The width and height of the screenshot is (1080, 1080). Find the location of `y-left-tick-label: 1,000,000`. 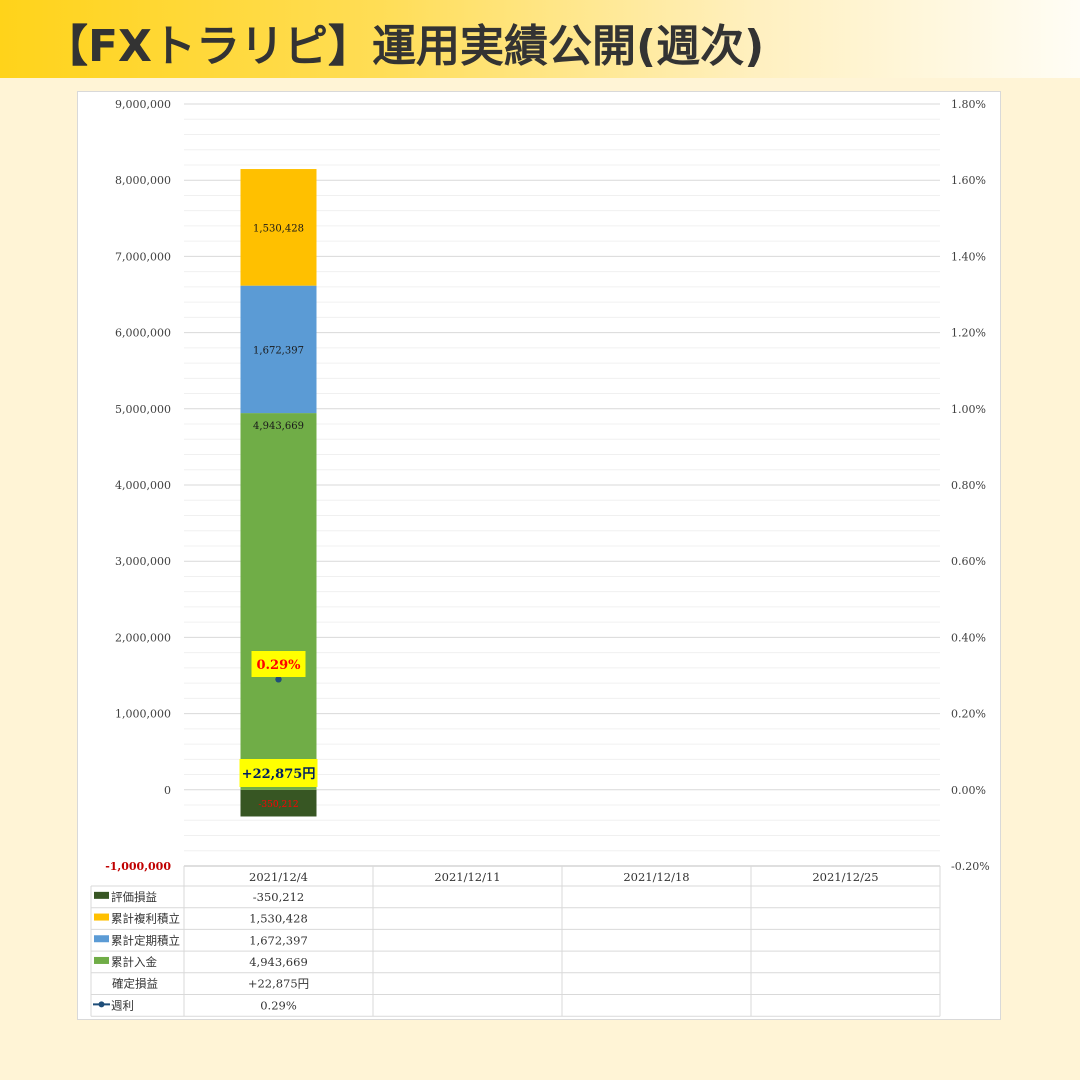

y-left-tick-label: 1,000,000 is located at coordinates (143, 714).